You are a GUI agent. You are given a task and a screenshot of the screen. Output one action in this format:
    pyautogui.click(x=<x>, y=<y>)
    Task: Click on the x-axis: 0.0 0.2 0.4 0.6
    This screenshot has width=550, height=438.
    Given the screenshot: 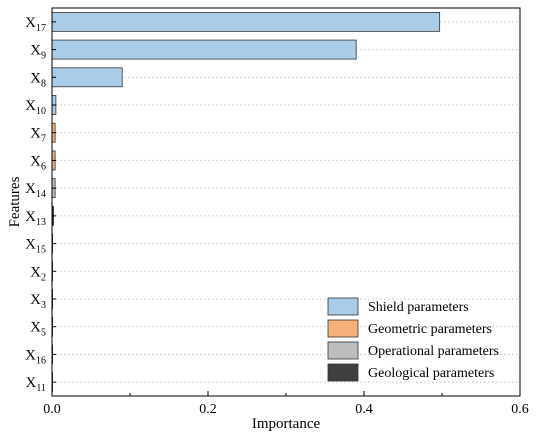 What is the action you would take?
    pyautogui.click(x=286, y=404)
    